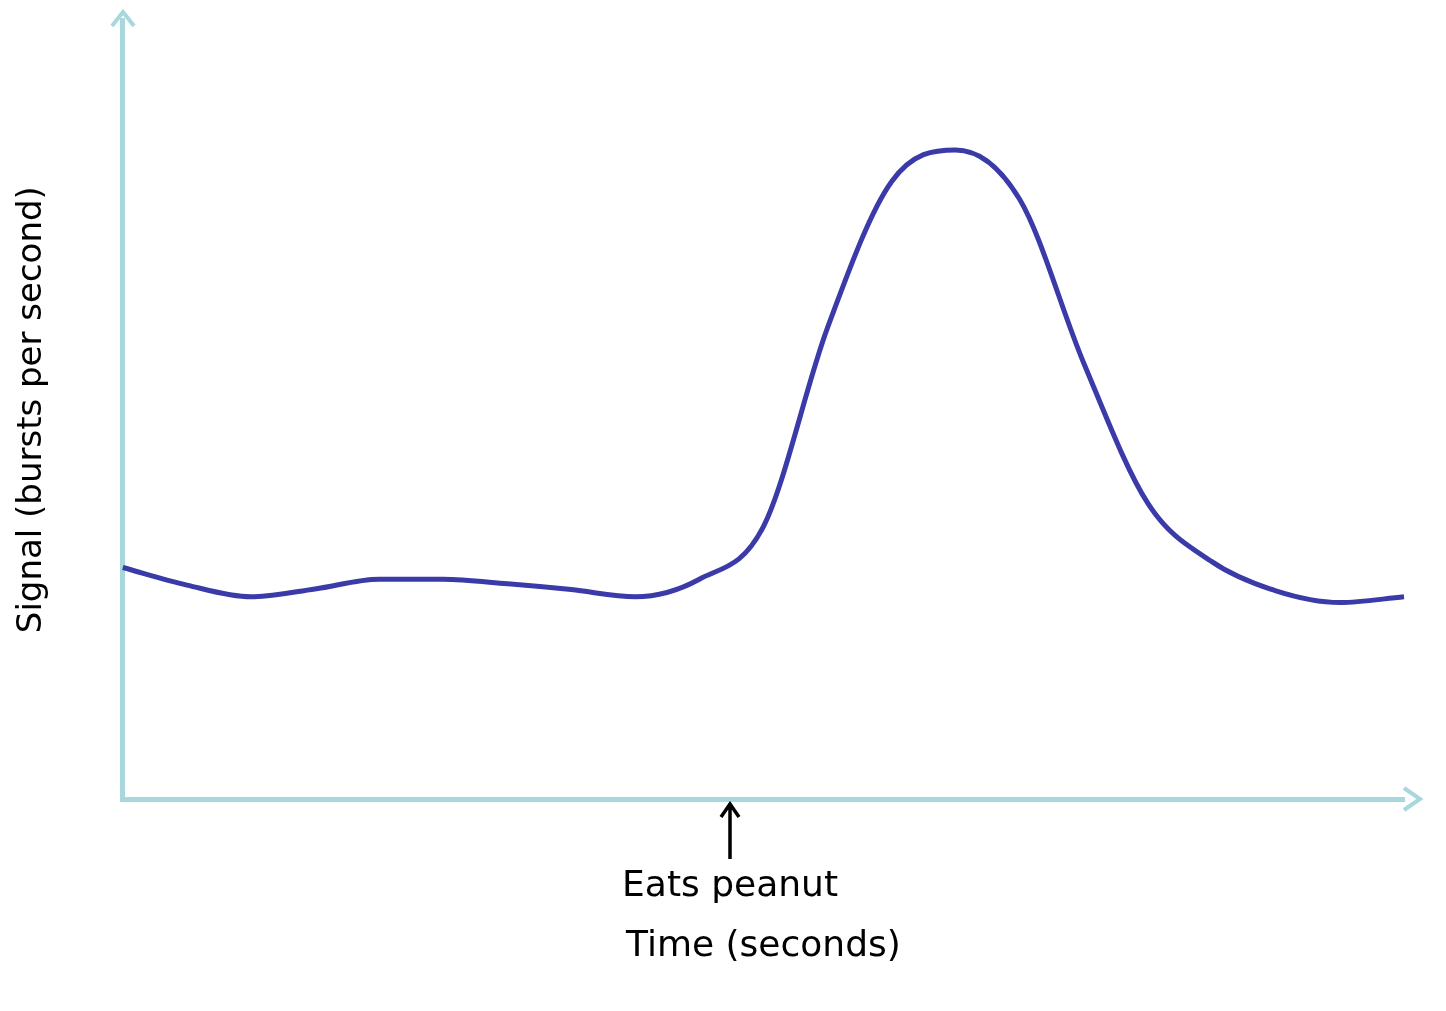 This screenshot has height=1011, width=1446. Describe the element at coordinates (763, 943) in the screenshot. I see `x-axis-title: Time (seconds)` at that location.